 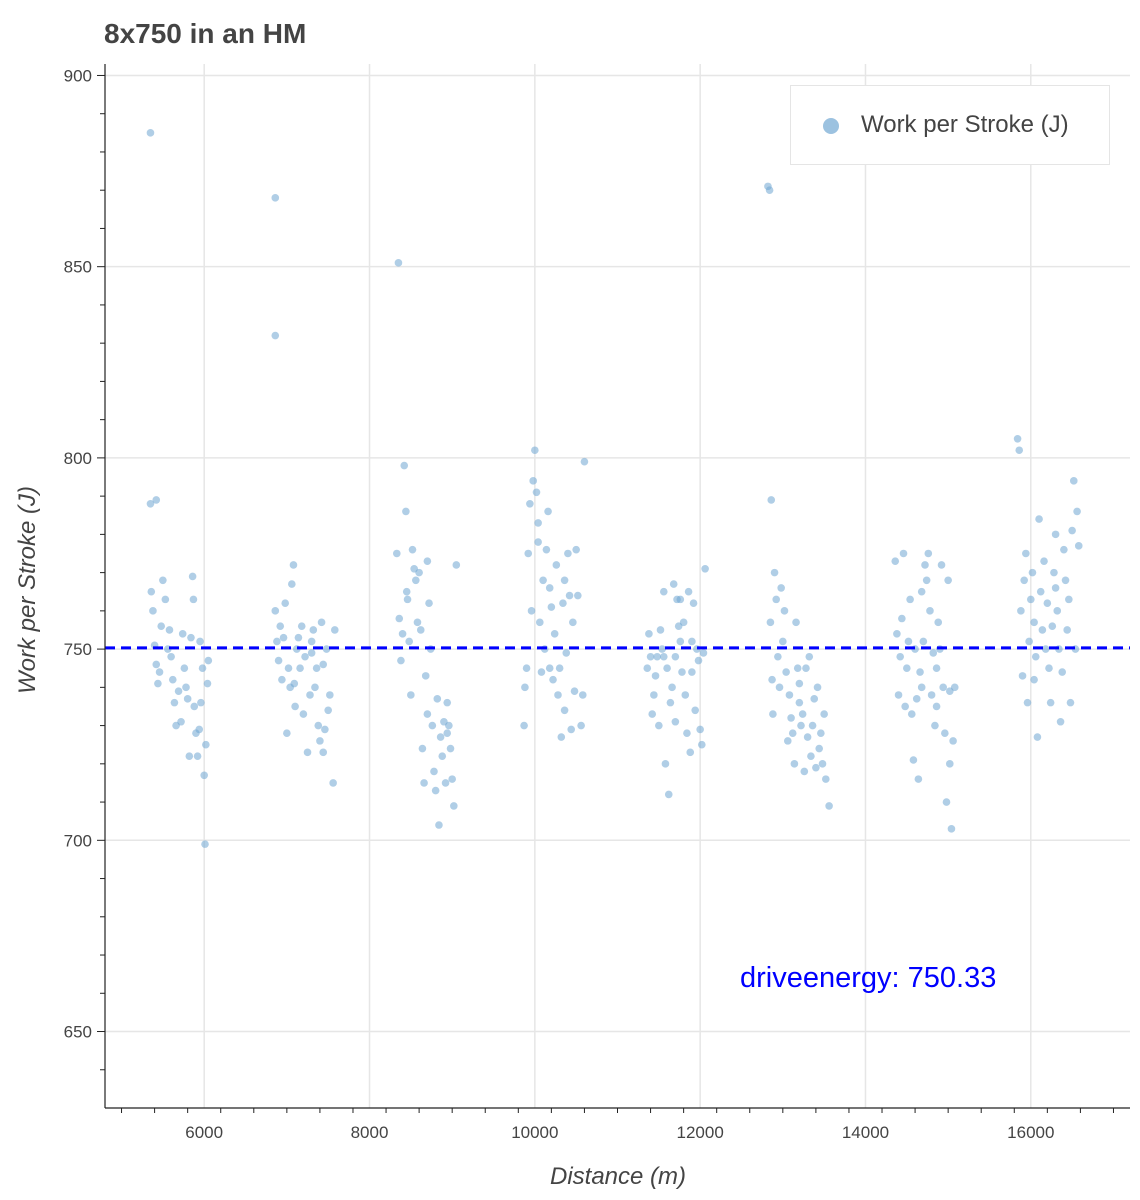 I want to click on y-tick-label: 900, so click(x=78, y=75).